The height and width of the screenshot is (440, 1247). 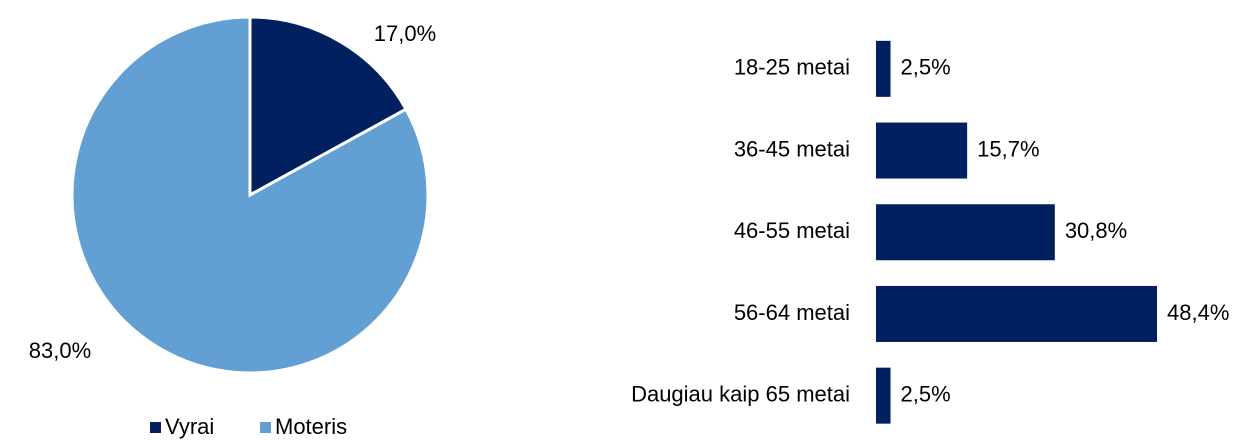 What do you see at coordinates (1008, 148) in the screenshot?
I see `data-label: 15,7%` at bounding box center [1008, 148].